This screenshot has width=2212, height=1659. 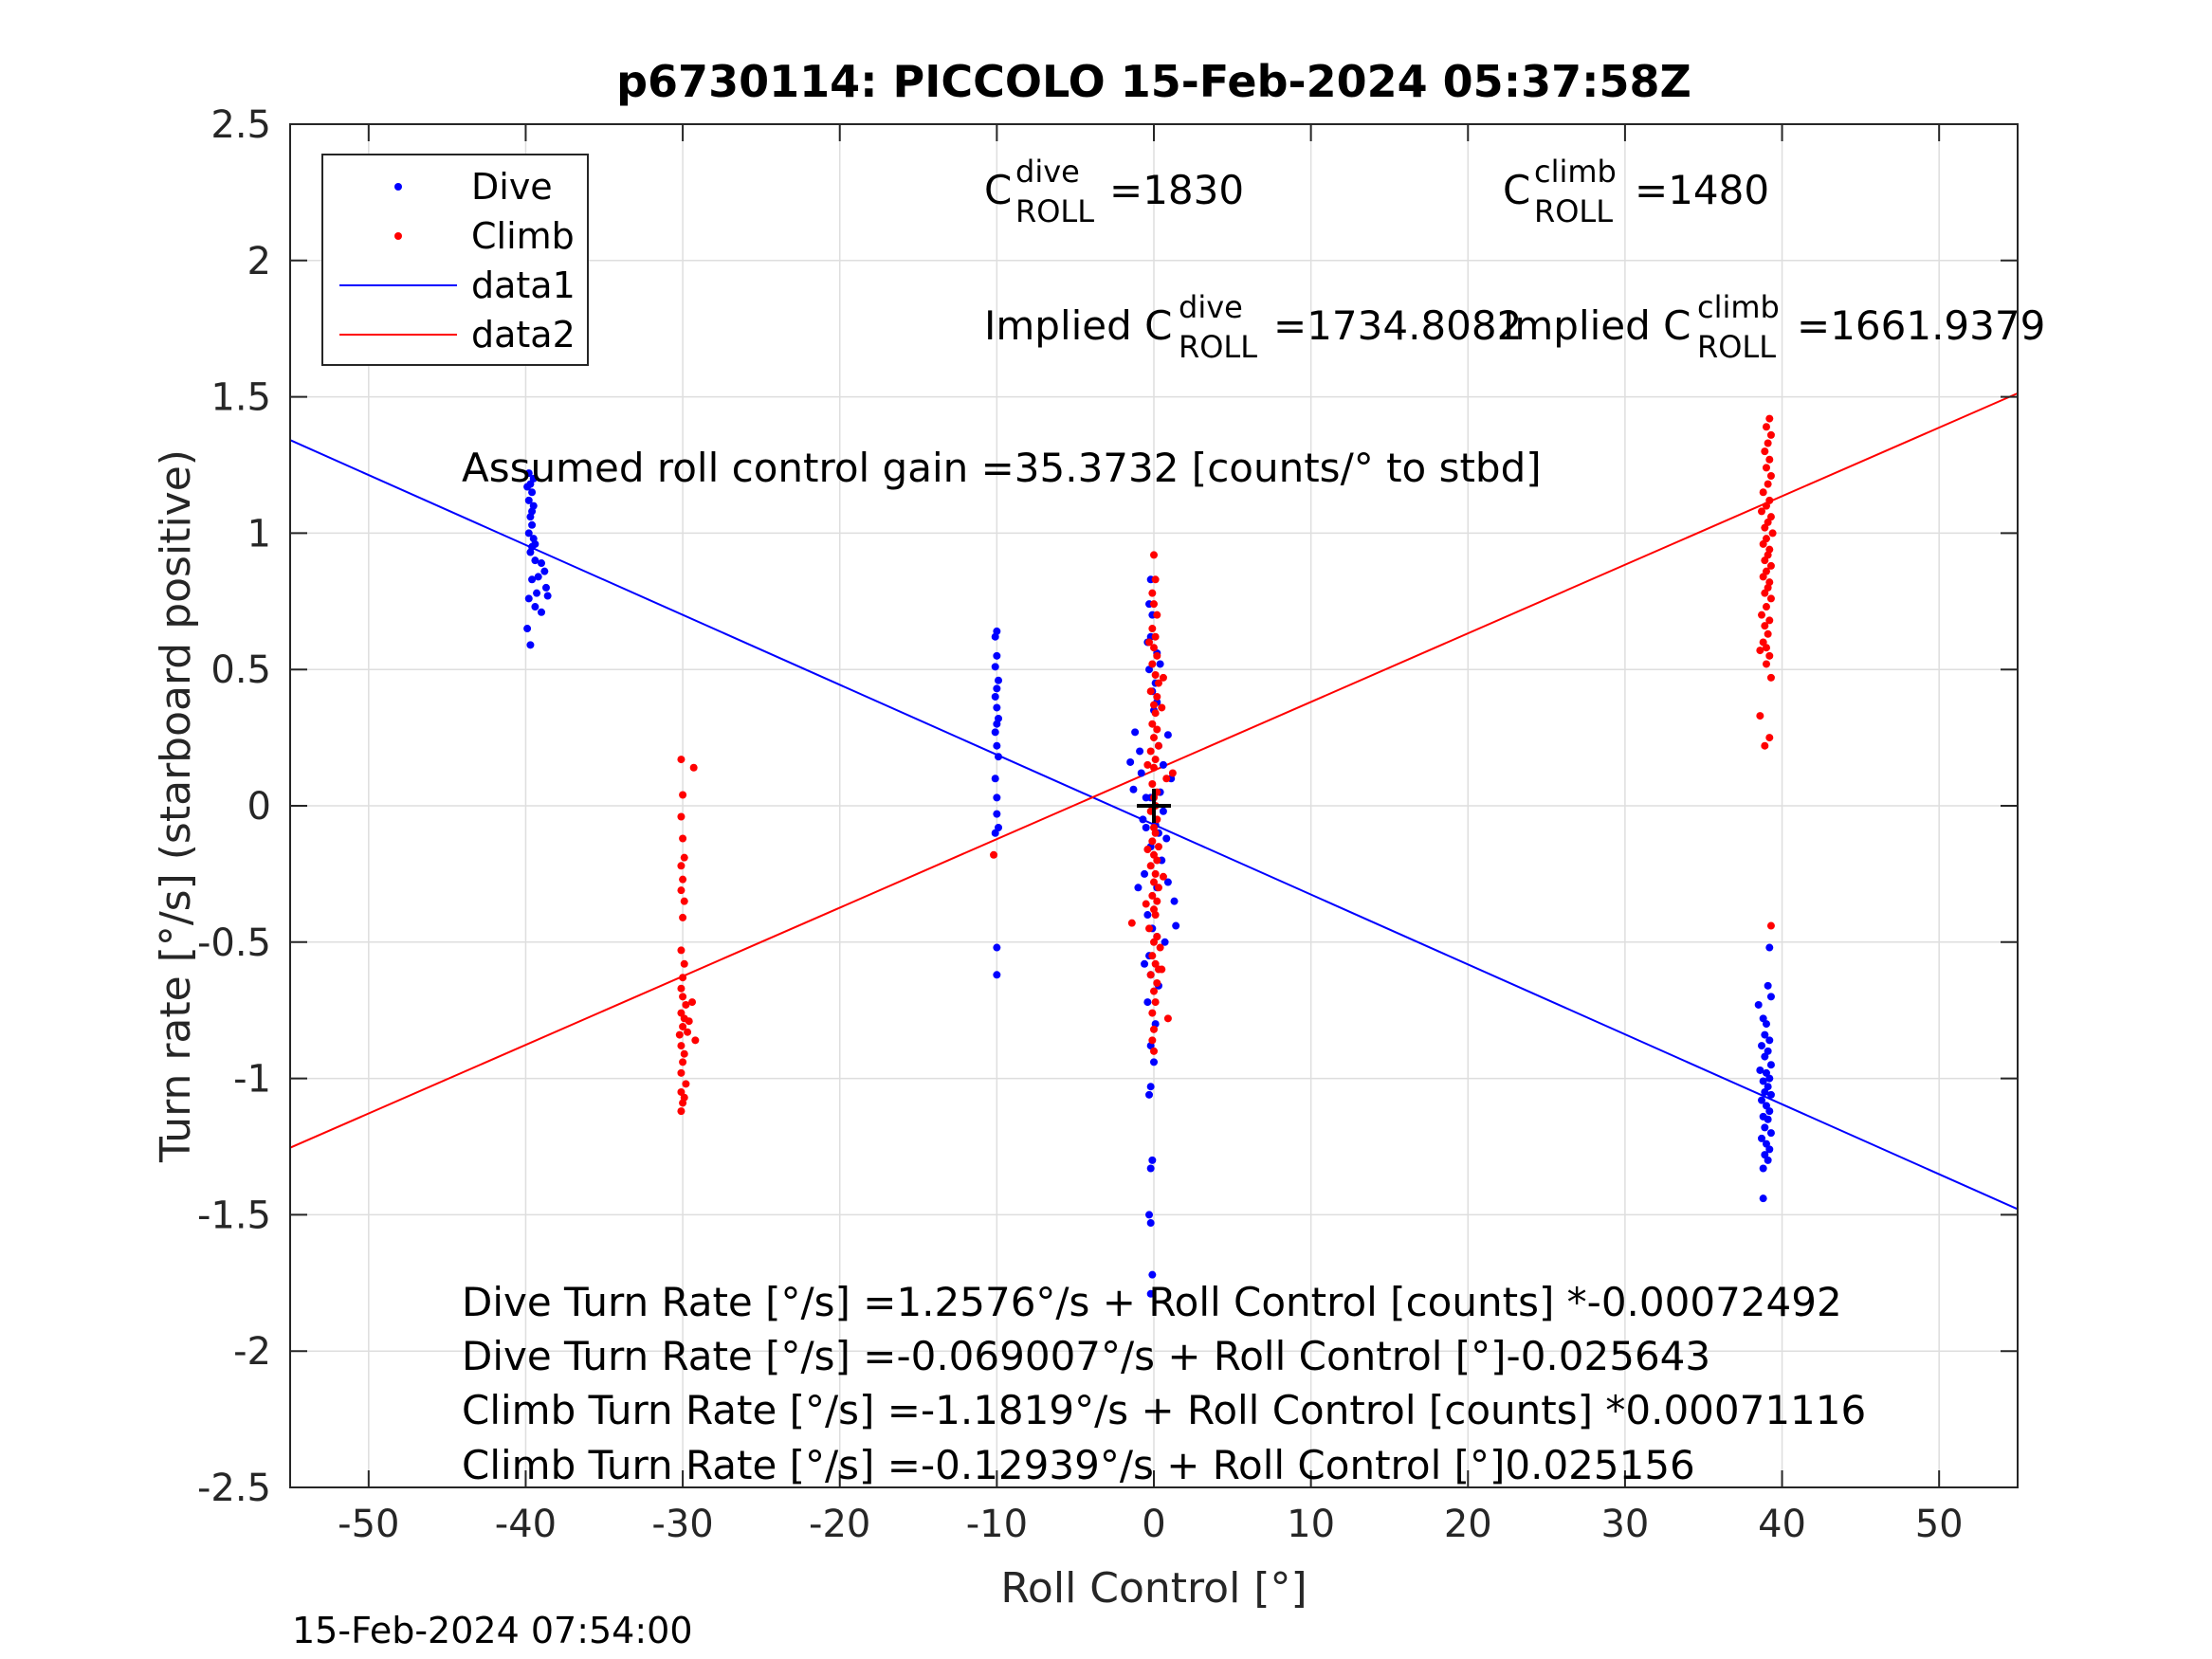 What do you see at coordinates (1597, 325) in the screenshot?
I see `implied-climb-prefix: Implied C` at bounding box center [1597, 325].